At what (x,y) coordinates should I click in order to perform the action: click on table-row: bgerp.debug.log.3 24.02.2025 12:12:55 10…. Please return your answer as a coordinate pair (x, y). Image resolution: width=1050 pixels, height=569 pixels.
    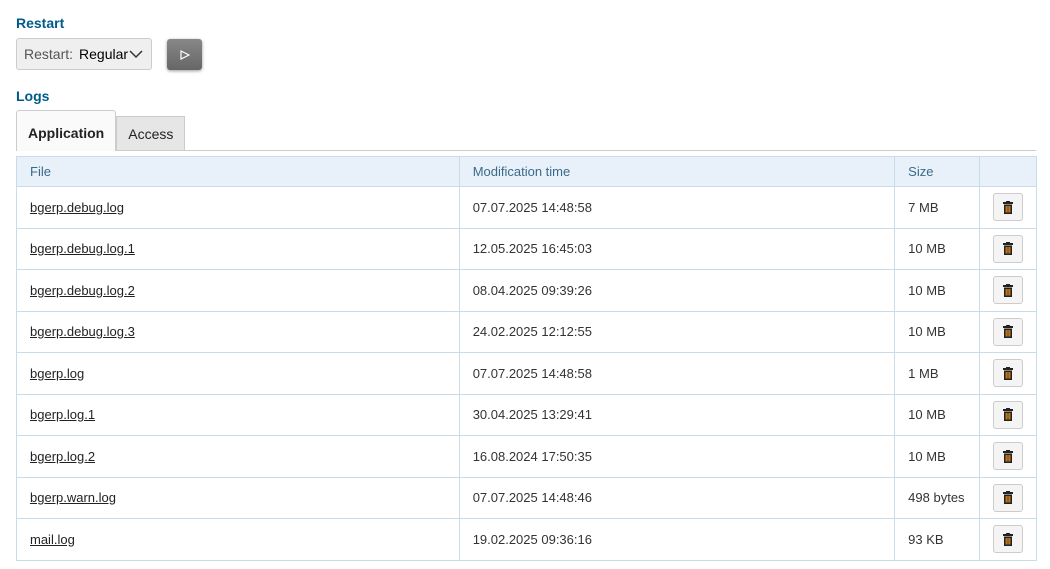
    Looking at the image, I should click on (526, 331).